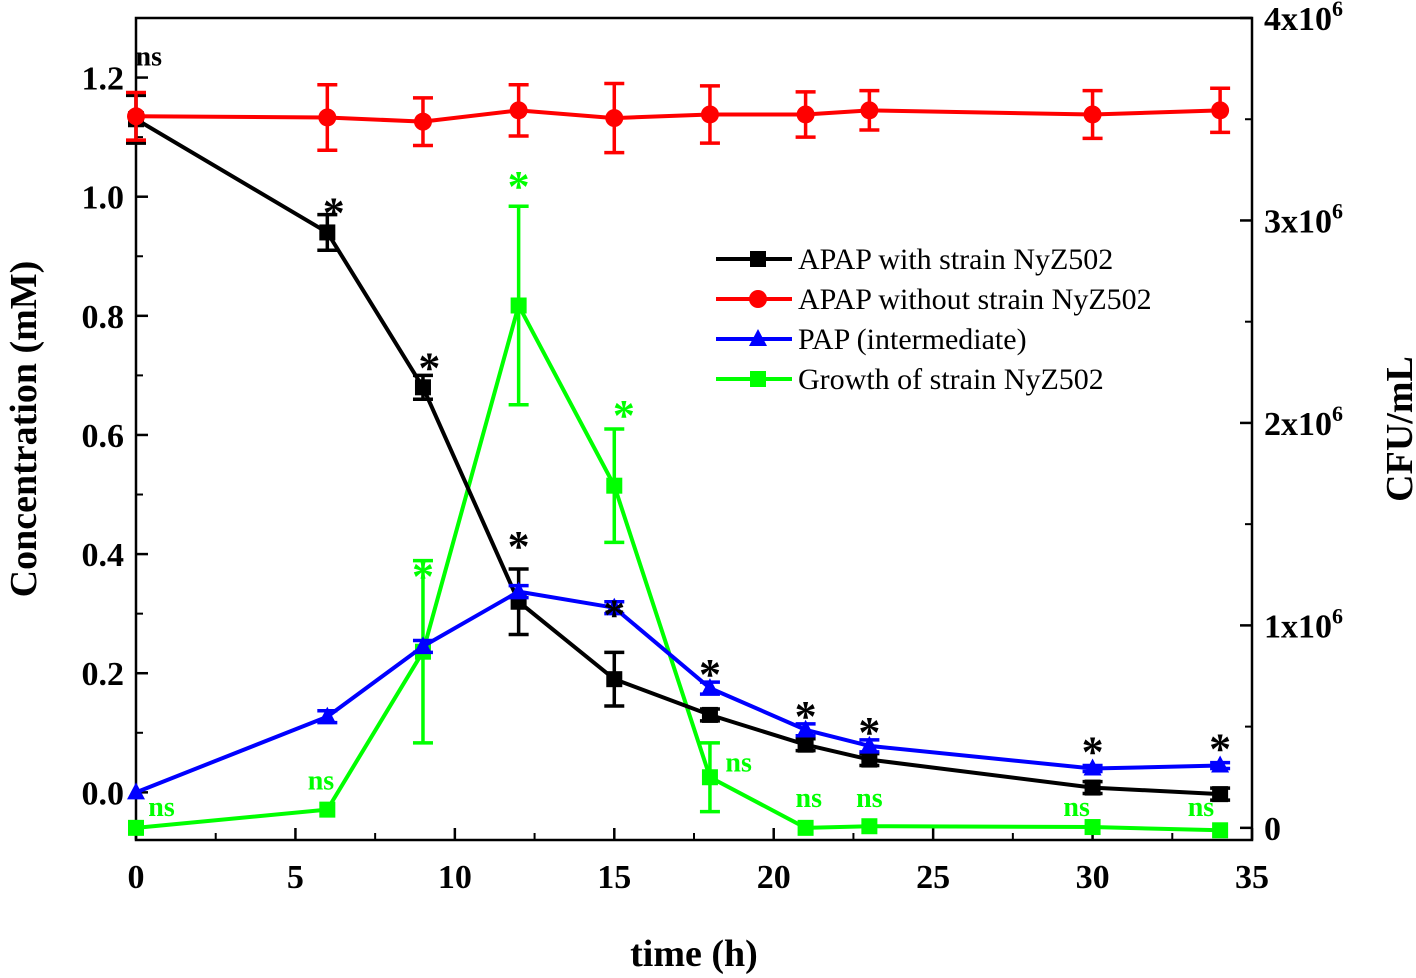 The width and height of the screenshot is (1416, 978). What do you see at coordinates (103, 79) in the screenshot?
I see `y-tick-label: 1.2` at bounding box center [103, 79].